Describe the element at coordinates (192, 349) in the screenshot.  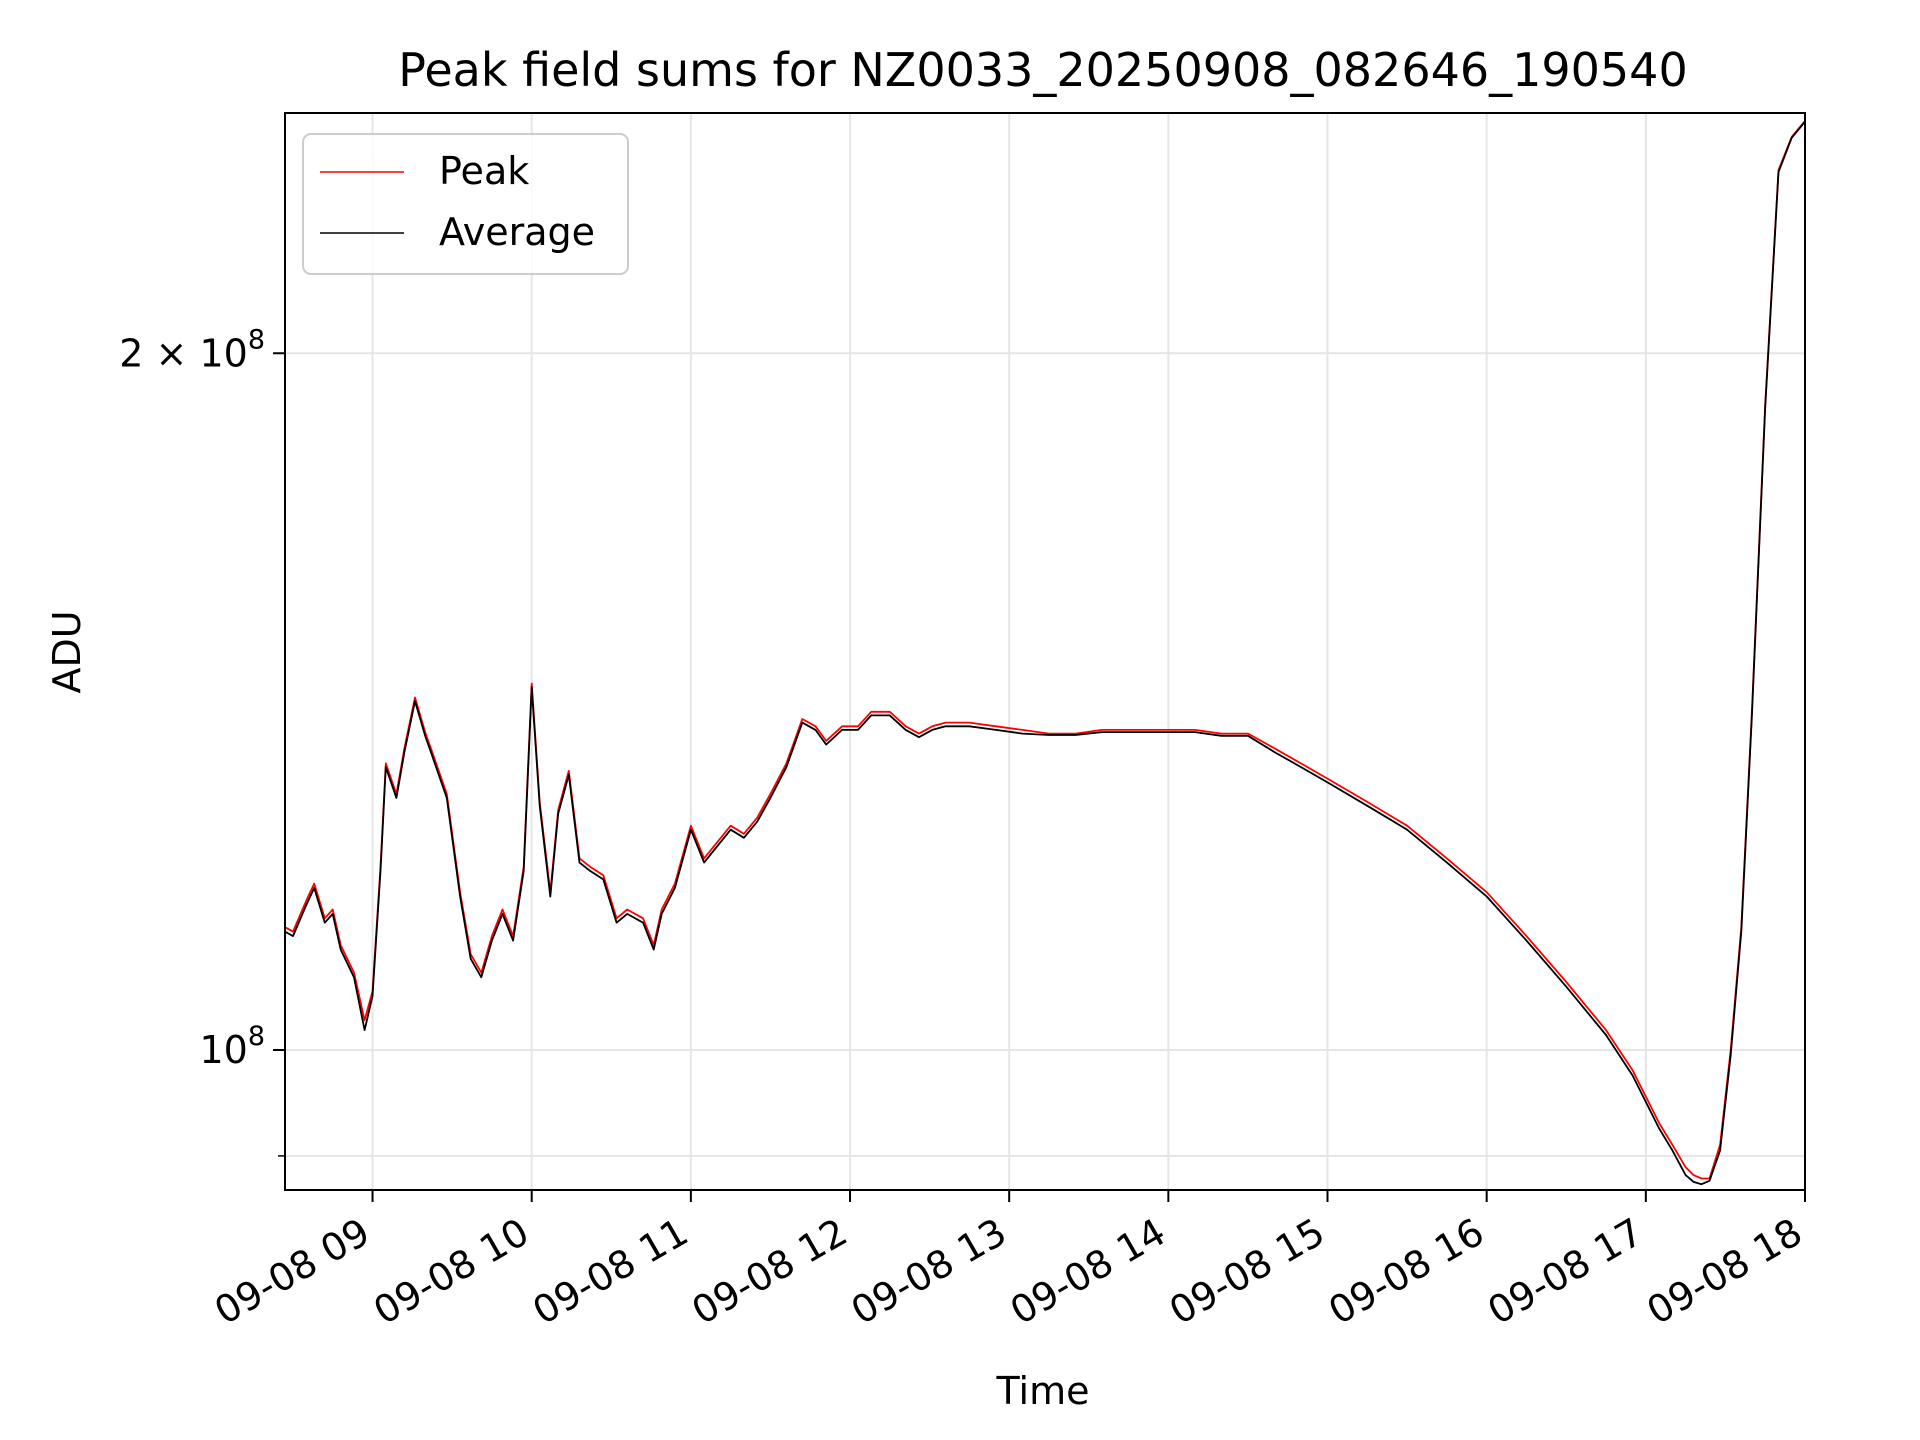
I see `y-tick-label: 2 × 108` at that location.